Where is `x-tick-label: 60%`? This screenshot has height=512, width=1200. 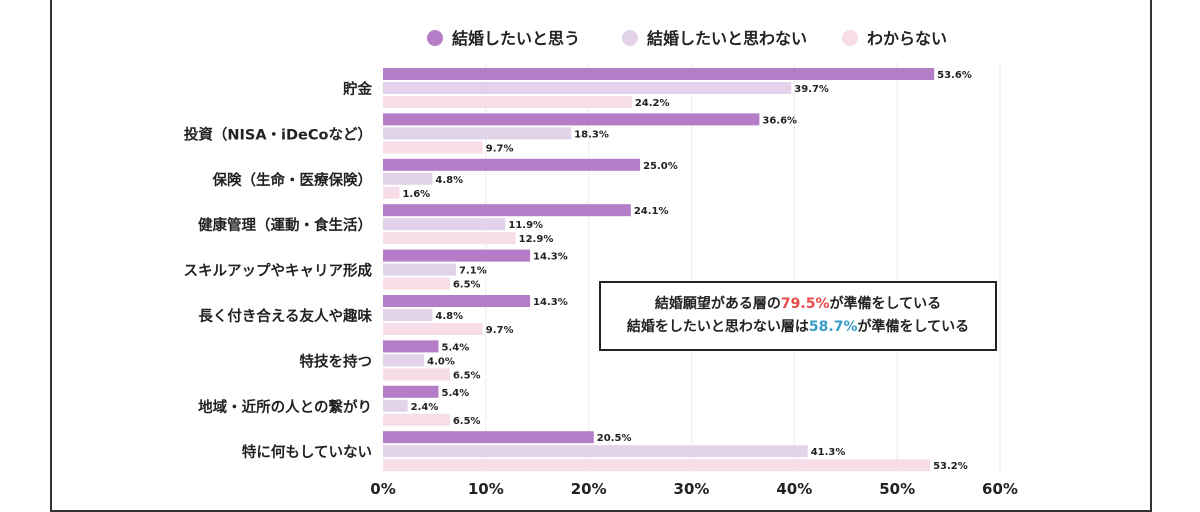
x-tick-label: 60% is located at coordinates (1000, 489).